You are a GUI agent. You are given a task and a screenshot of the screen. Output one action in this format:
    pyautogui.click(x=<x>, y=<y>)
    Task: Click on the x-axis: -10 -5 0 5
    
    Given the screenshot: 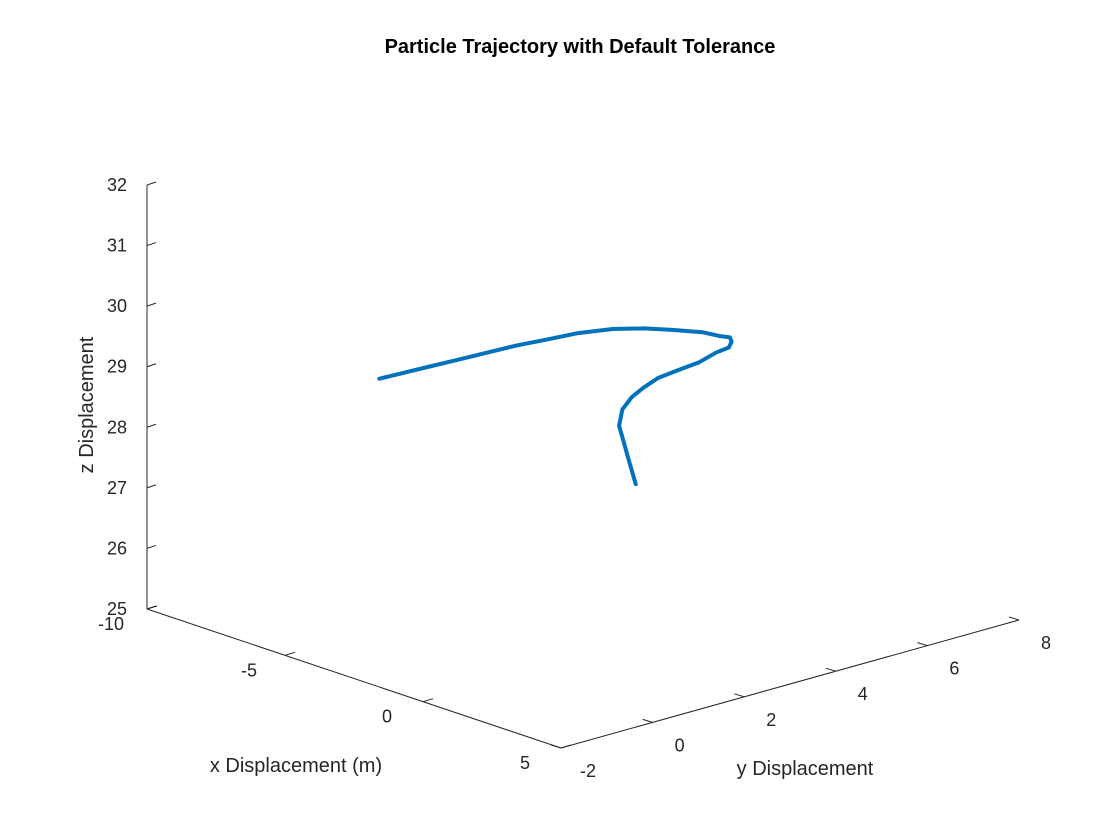 What is the action you would take?
    pyautogui.click(x=335, y=689)
    